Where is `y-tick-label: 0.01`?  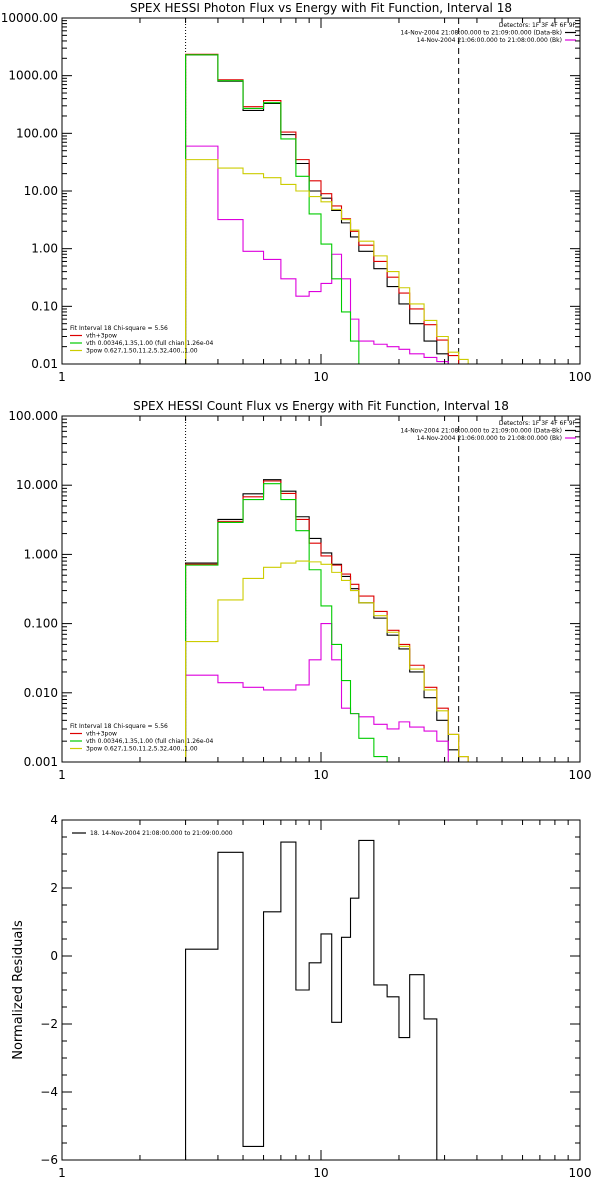
y-tick-label: 0.01 is located at coordinates (44, 364).